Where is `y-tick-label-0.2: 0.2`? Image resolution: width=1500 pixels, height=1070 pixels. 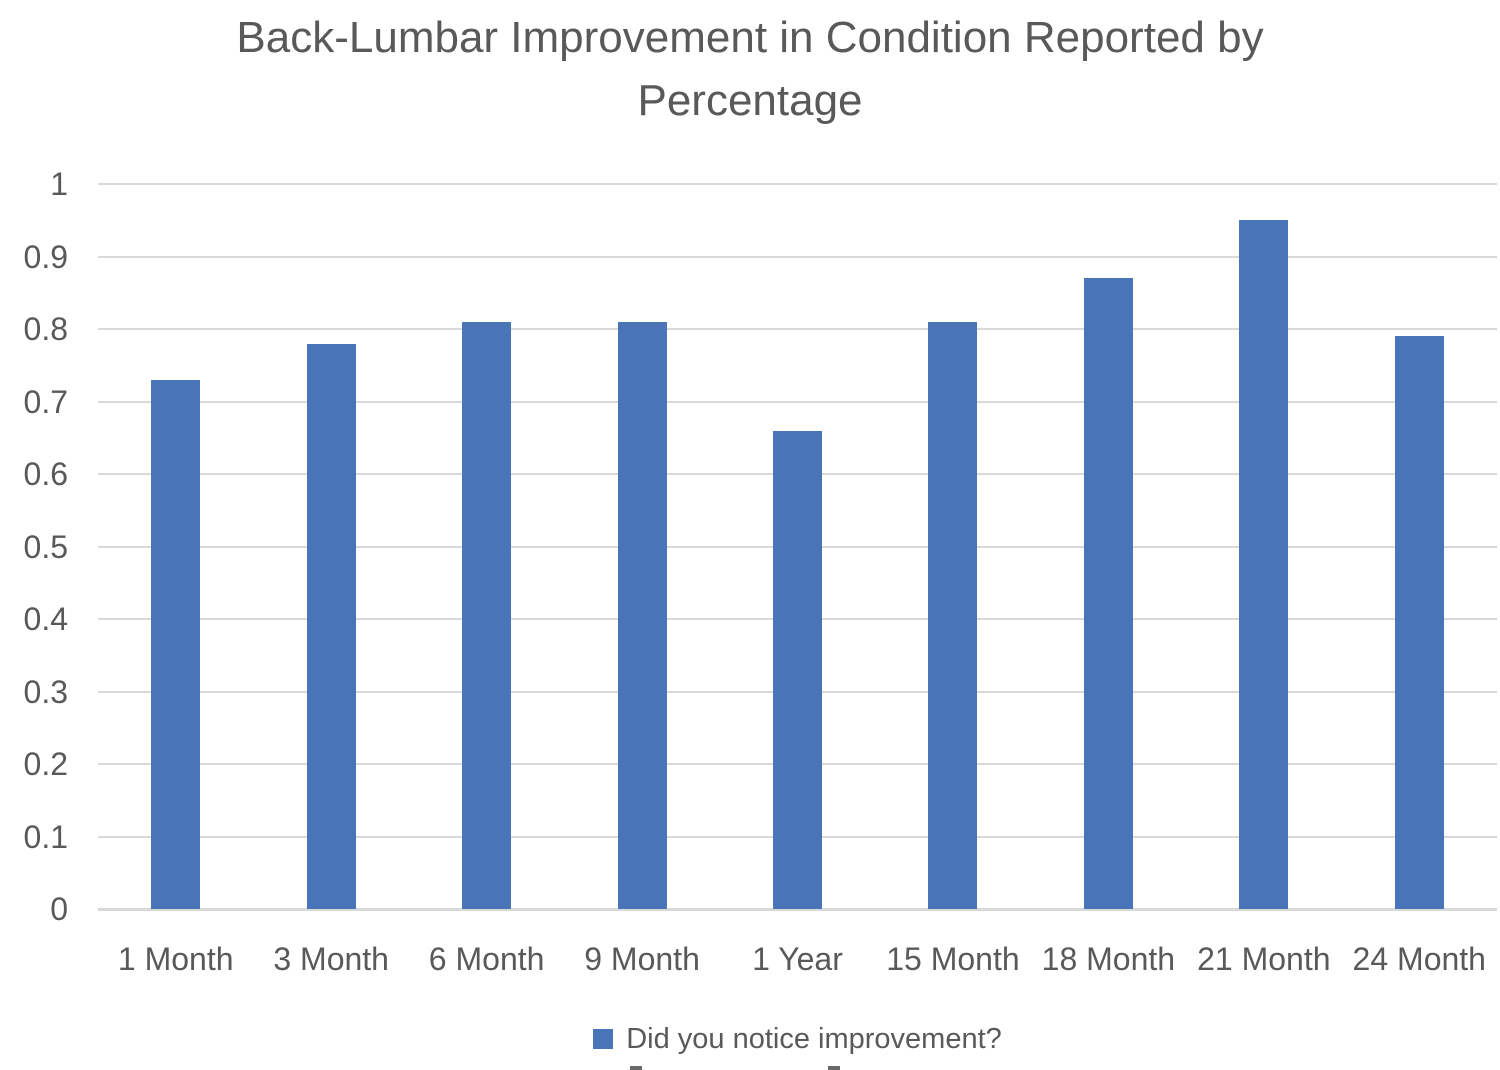
y-tick-label-0.2: 0.2 is located at coordinates (45, 764).